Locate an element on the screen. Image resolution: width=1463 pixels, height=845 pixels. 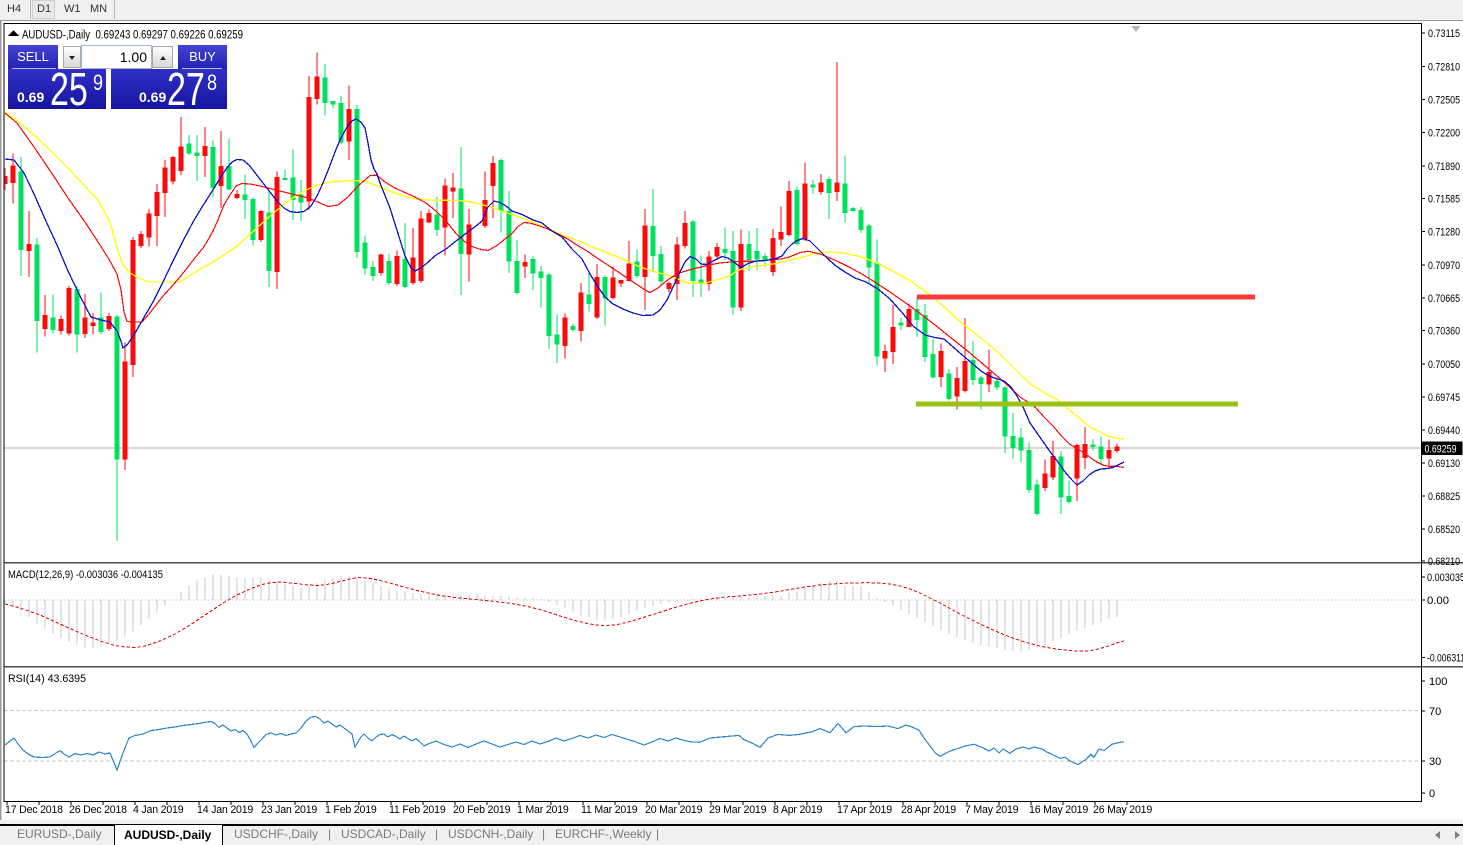
svg-text: 0 is located at coordinates (1432, 794).